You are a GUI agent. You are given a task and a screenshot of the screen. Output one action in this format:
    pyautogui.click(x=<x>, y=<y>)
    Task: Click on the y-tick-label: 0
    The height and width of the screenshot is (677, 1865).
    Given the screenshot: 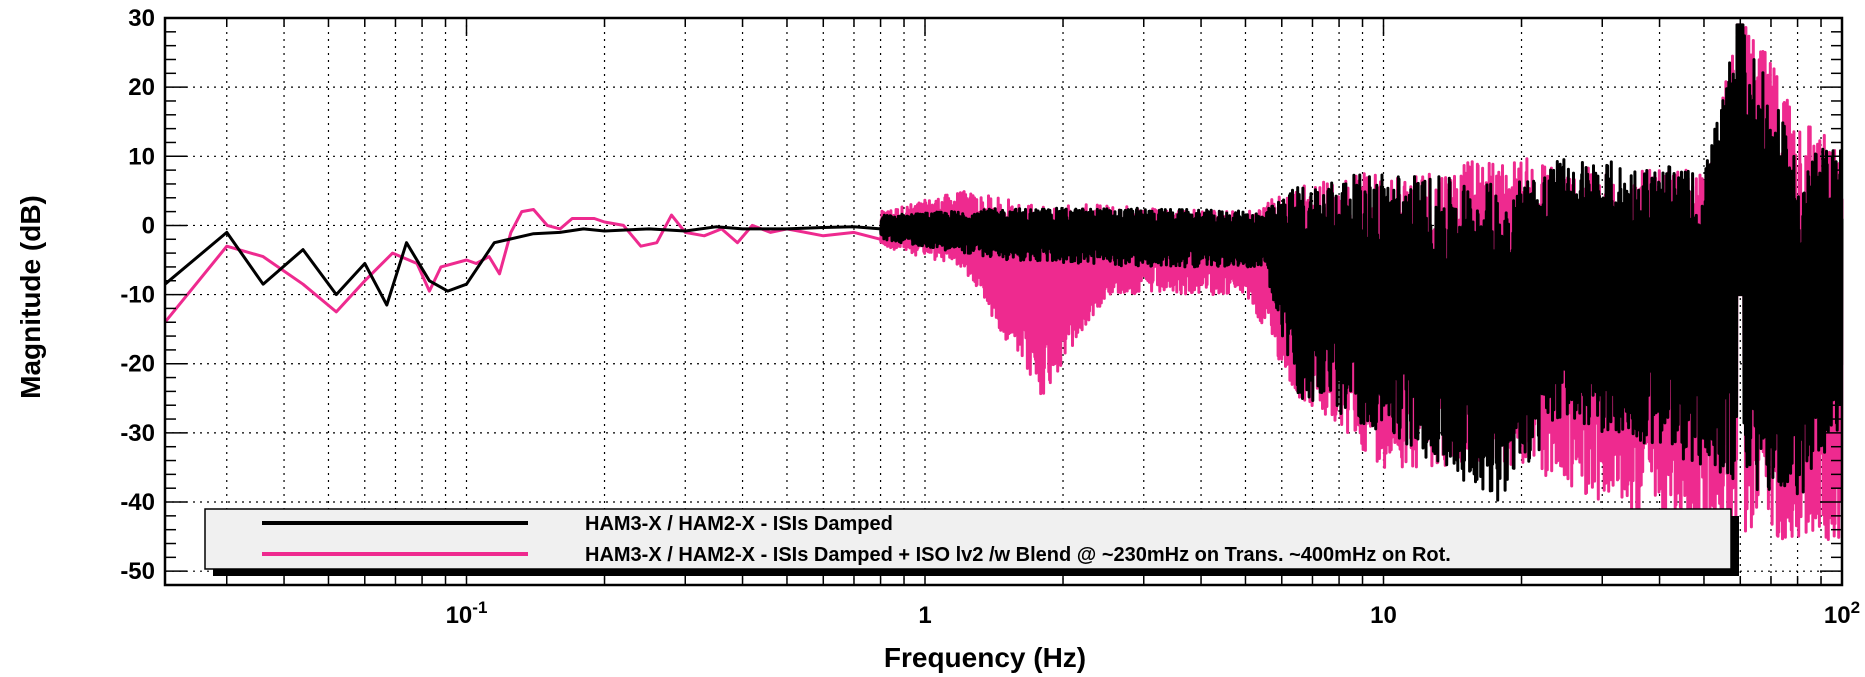 What is the action you would take?
    pyautogui.click(x=148, y=225)
    